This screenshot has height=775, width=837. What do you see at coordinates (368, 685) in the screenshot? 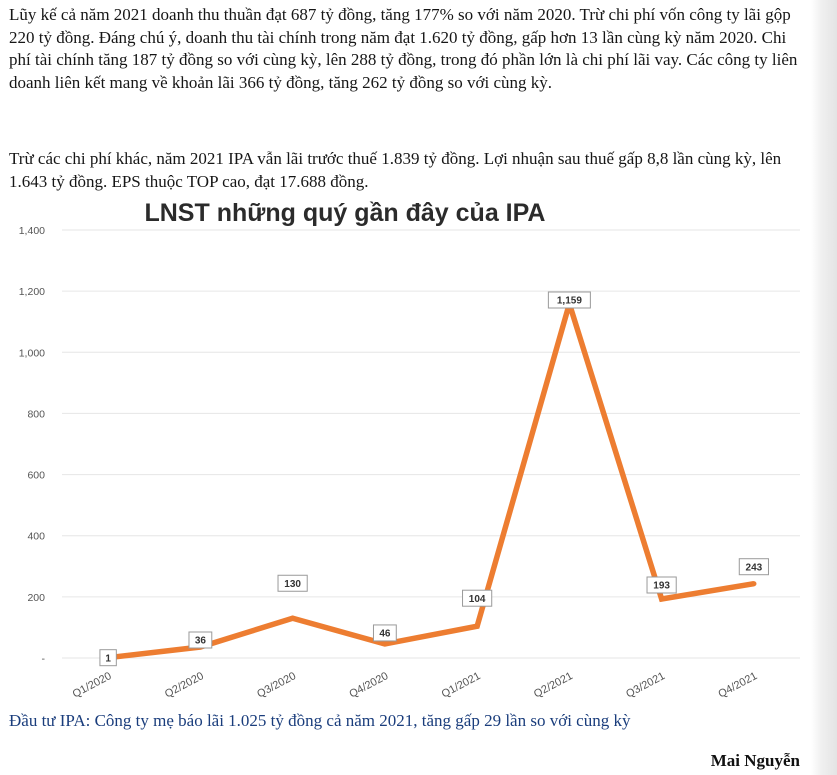
I see `x-tick-label: Q4/2020` at bounding box center [368, 685].